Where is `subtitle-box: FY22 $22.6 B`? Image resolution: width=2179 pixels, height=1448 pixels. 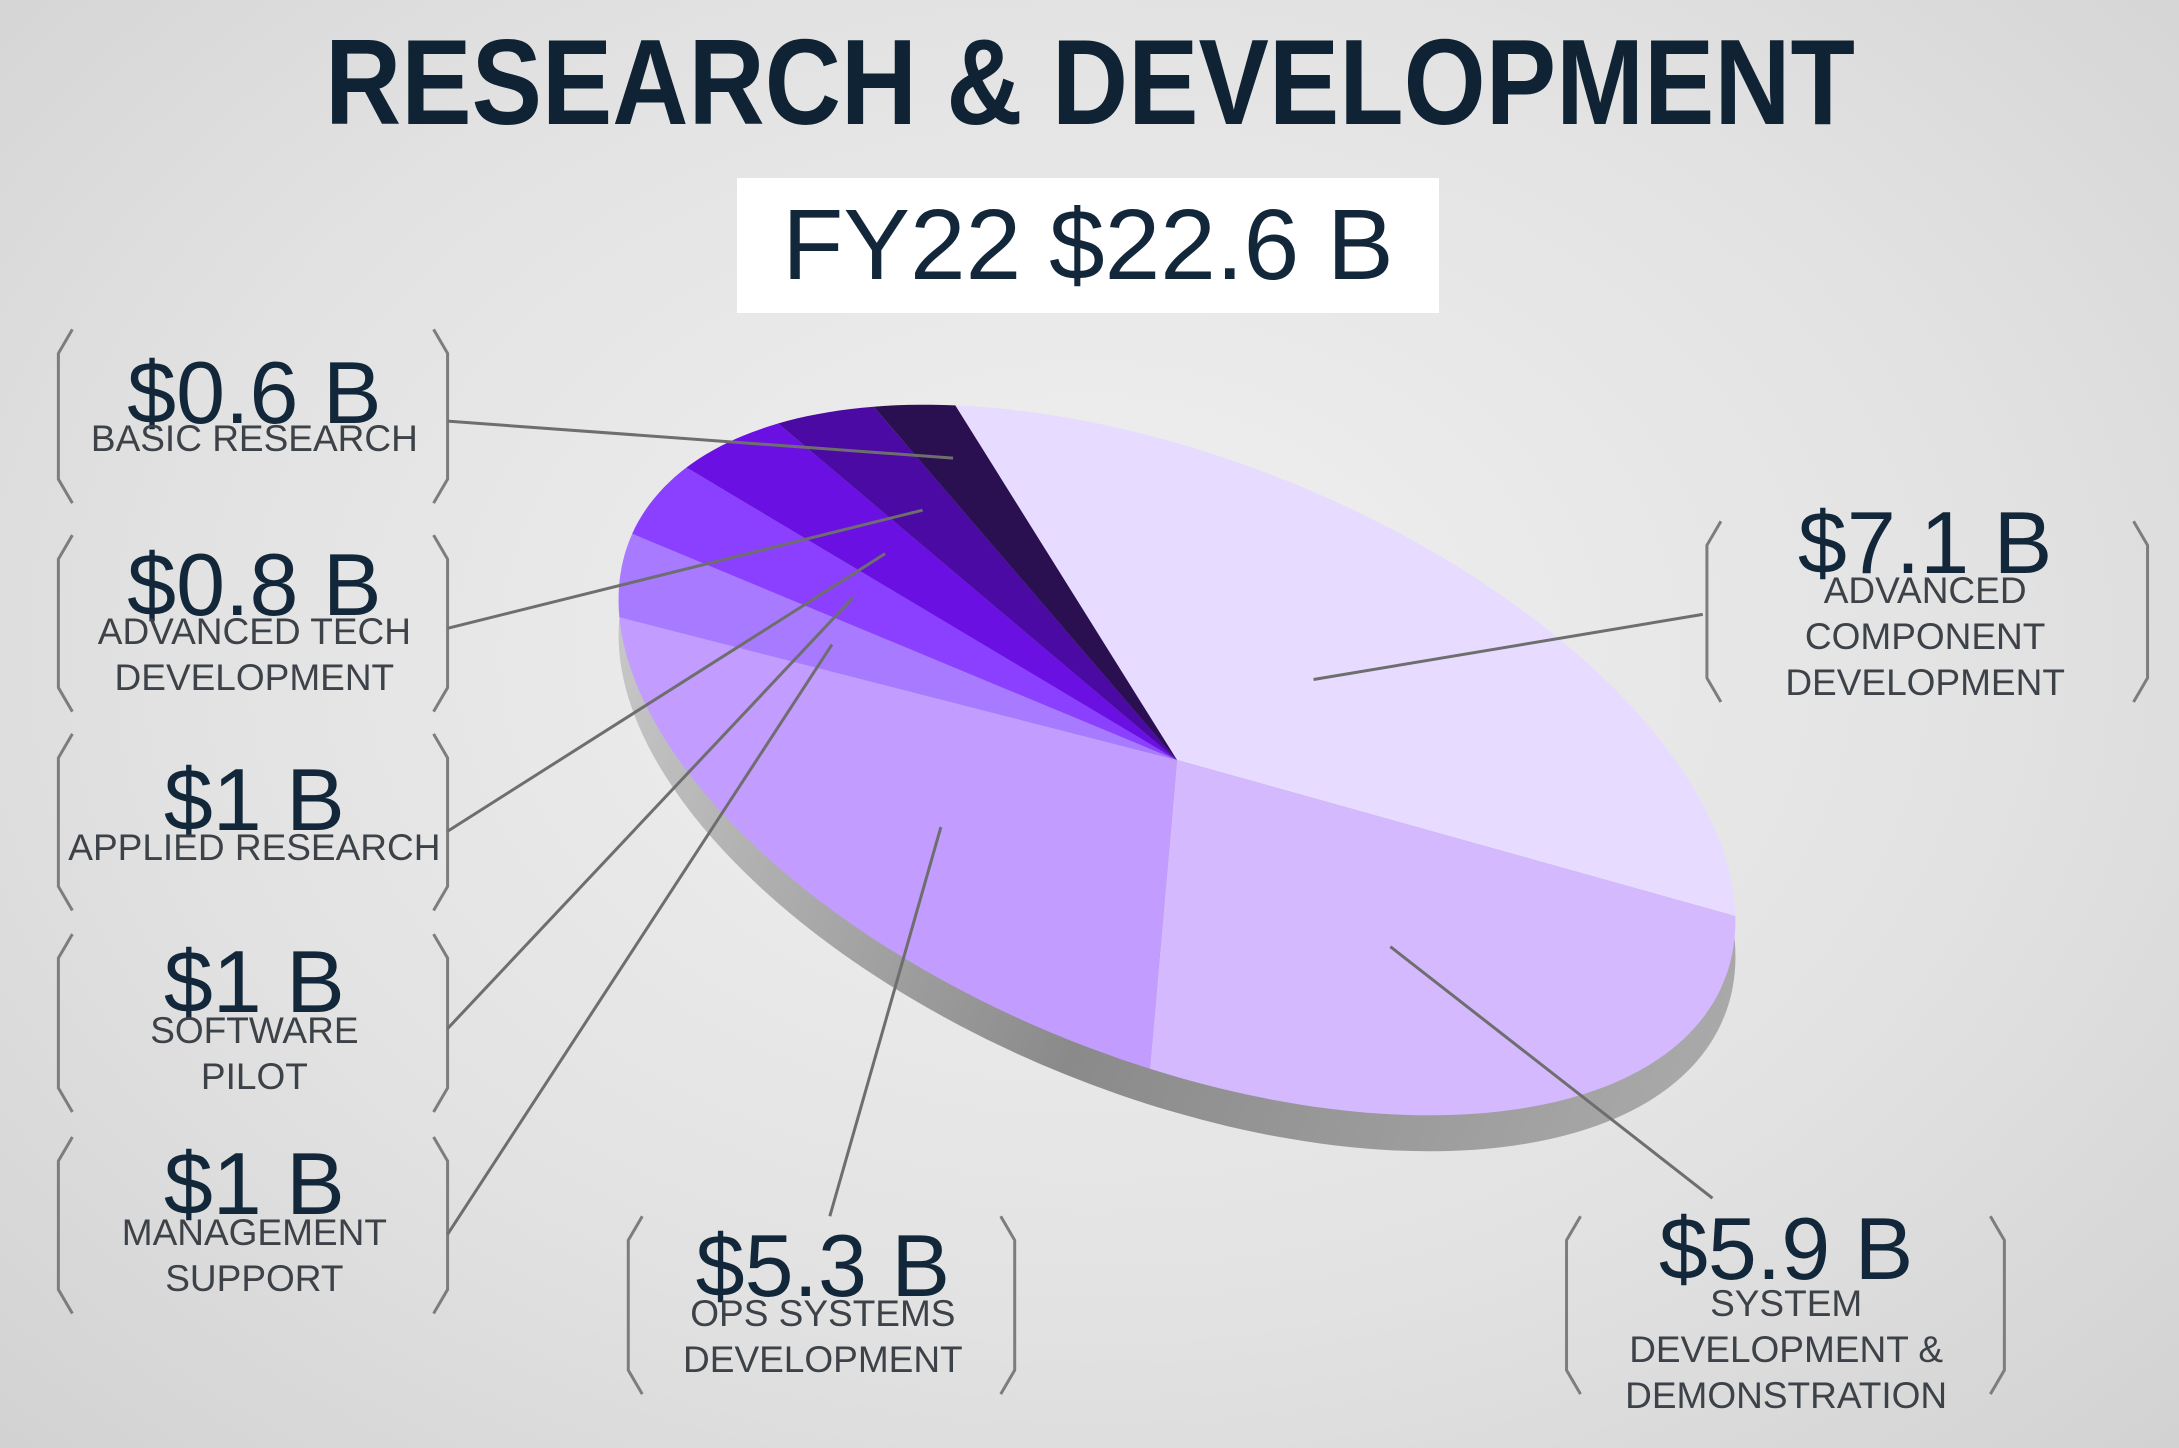
subtitle-box: FY22 $22.6 B is located at coordinates (1088, 245).